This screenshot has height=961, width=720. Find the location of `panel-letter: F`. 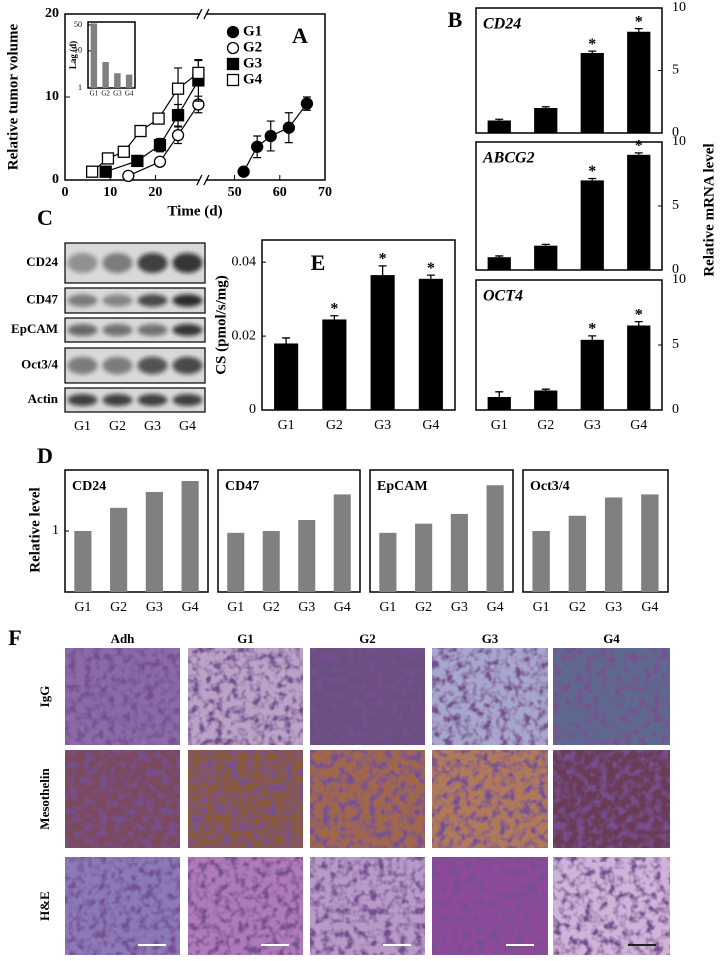

panel-letter: F is located at coordinates (14, 637).